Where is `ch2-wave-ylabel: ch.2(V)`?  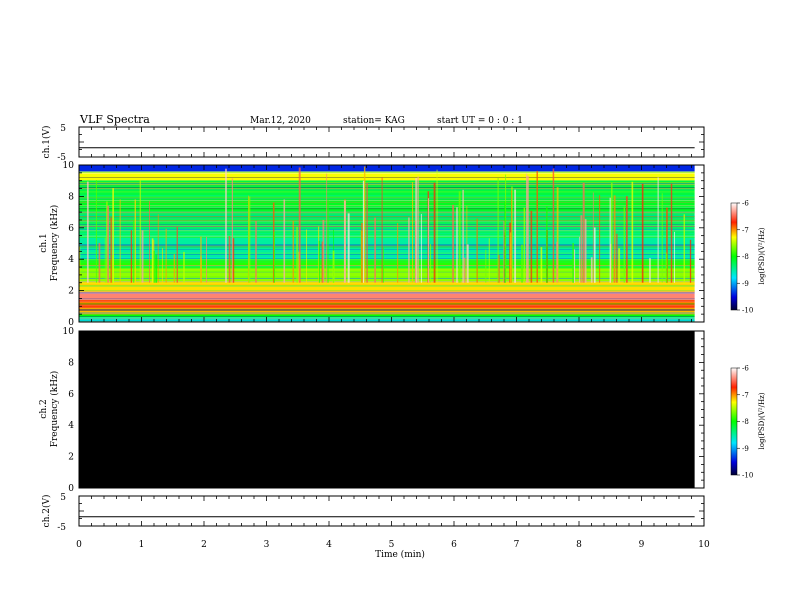
ch2-wave-ylabel: ch.2(V) is located at coordinates (46, 511).